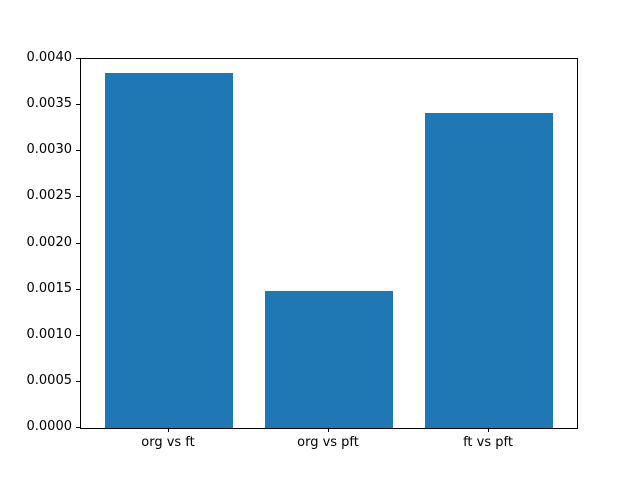 The height and width of the screenshot is (480, 640). Describe the element at coordinates (49, 150) in the screenshot. I see `y-tick-label: 0.0030` at that location.